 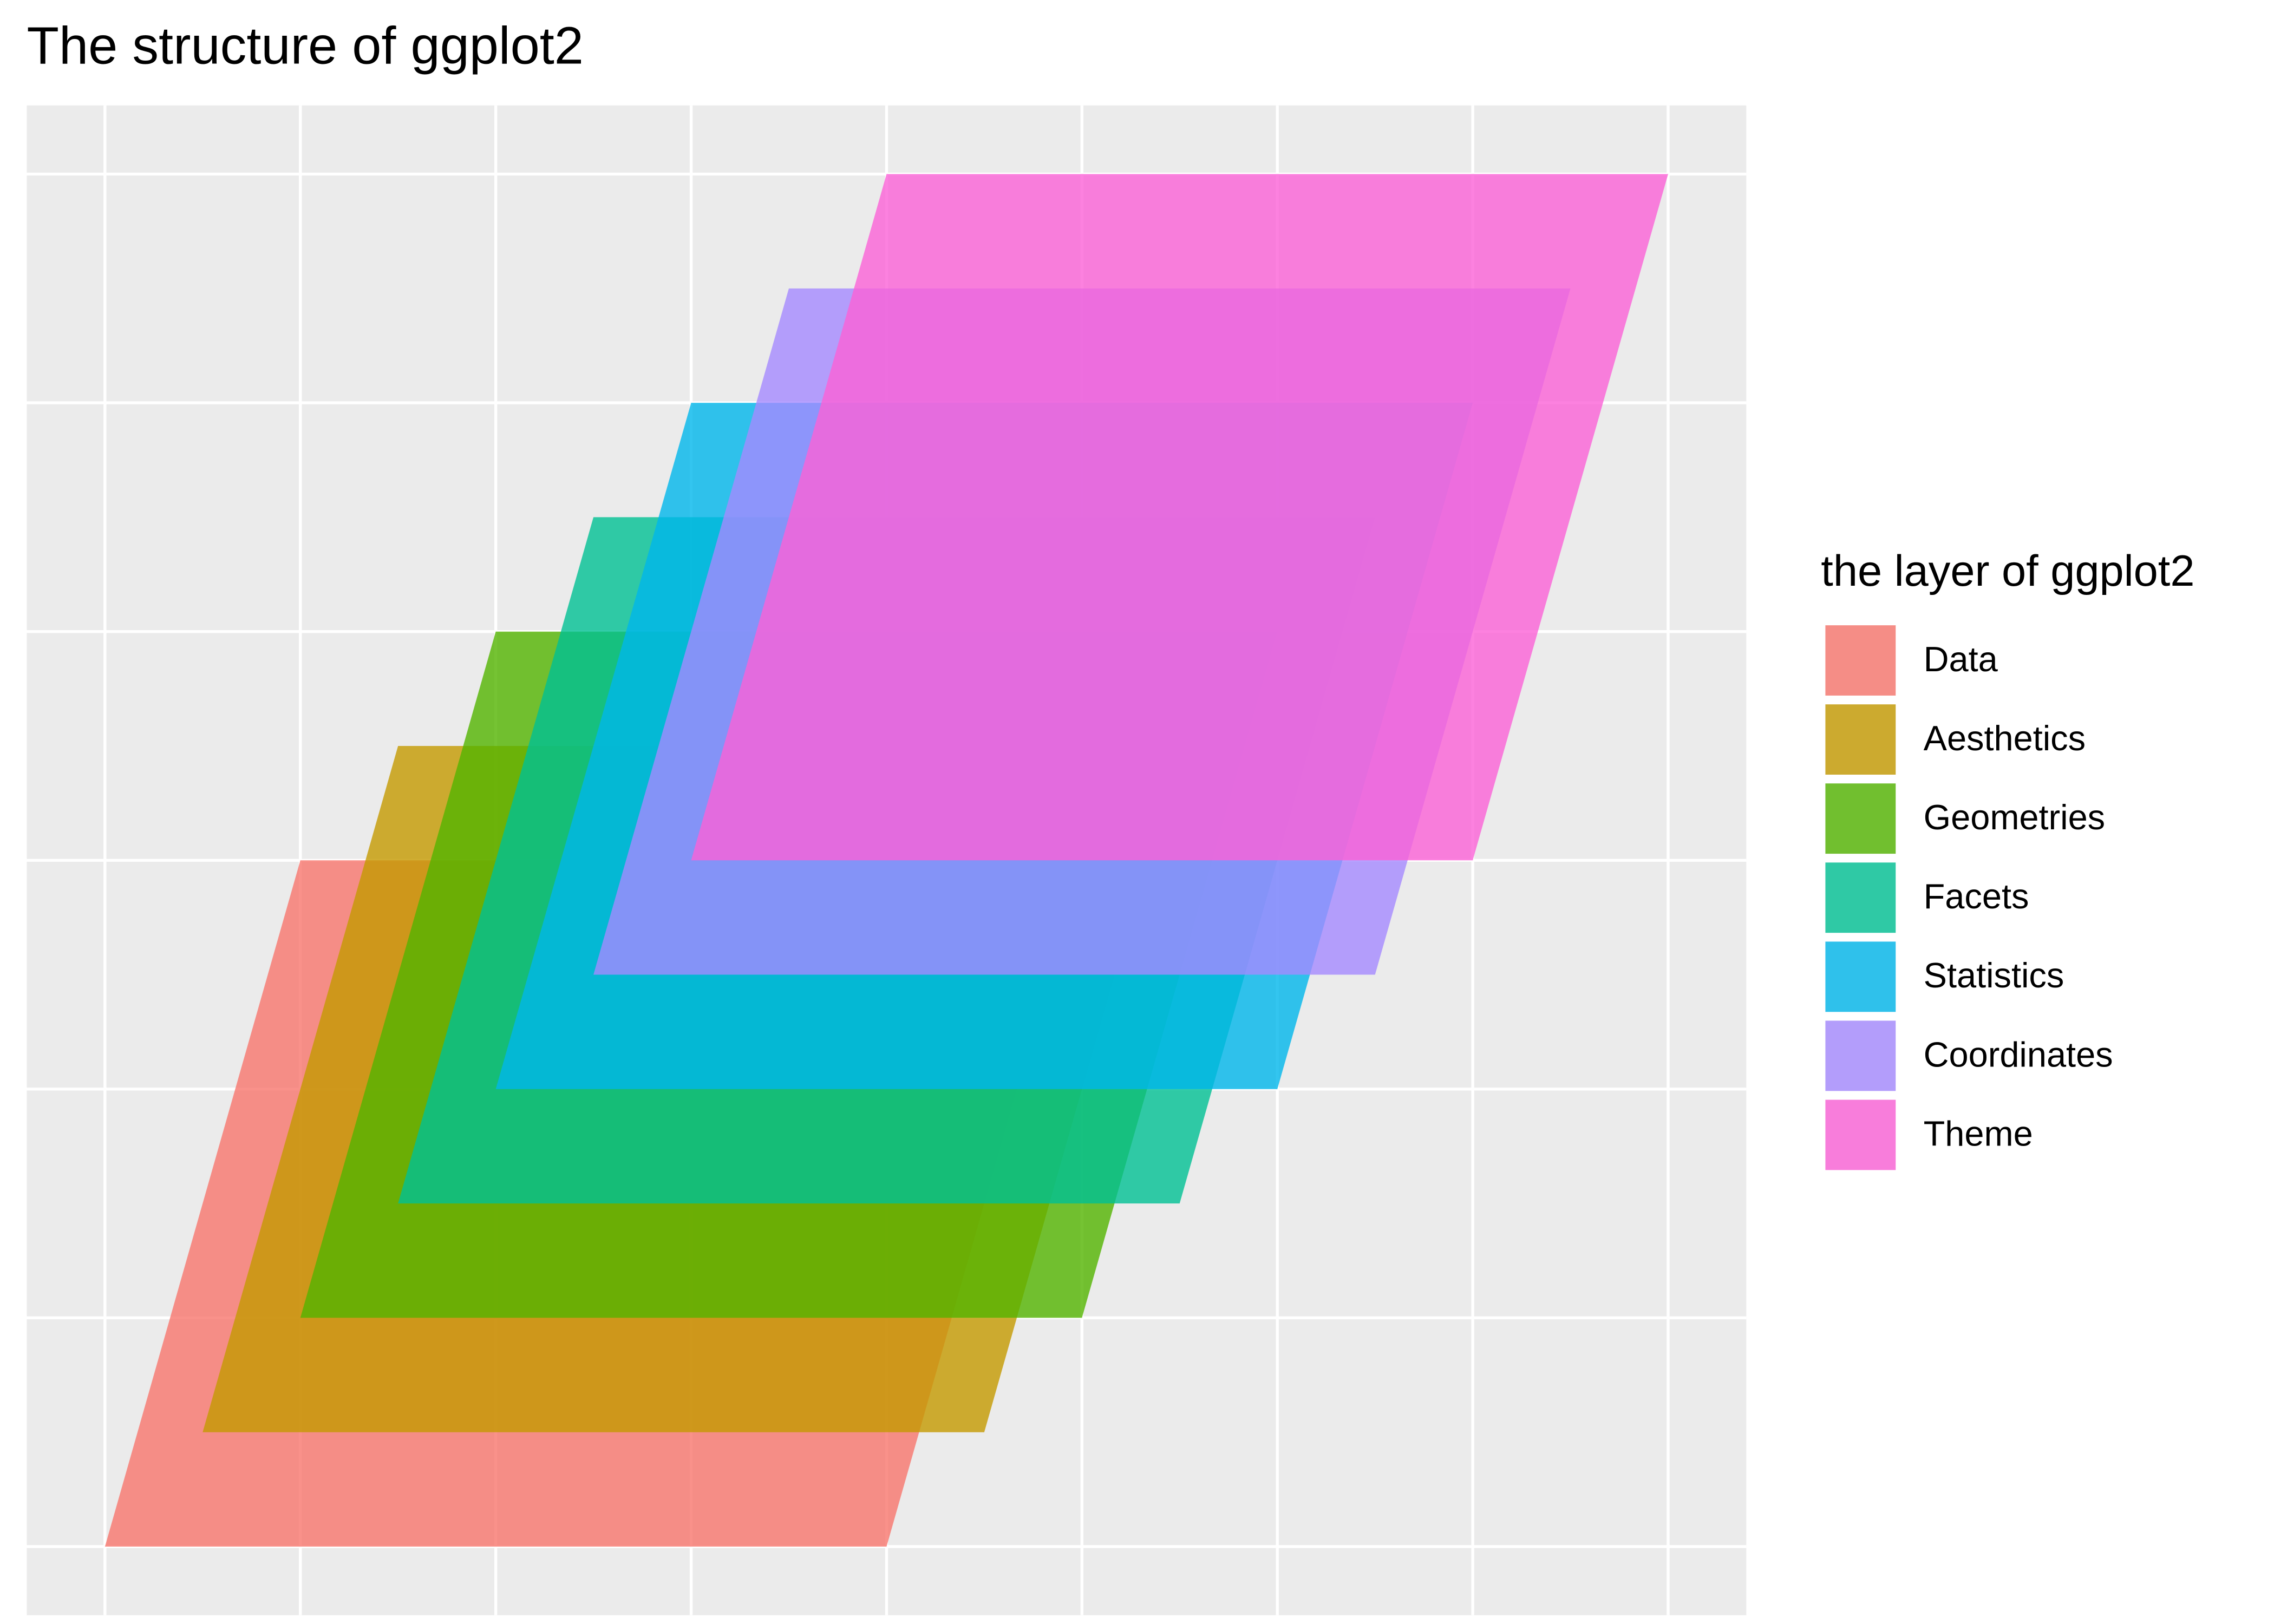 I want to click on legend-label: Theme, so click(x=1979, y=1134).